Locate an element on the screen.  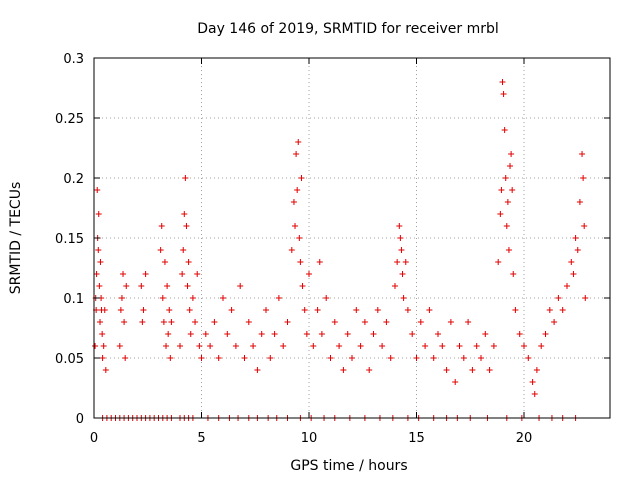
x-tick-label: 5 is located at coordinates (201, 438).